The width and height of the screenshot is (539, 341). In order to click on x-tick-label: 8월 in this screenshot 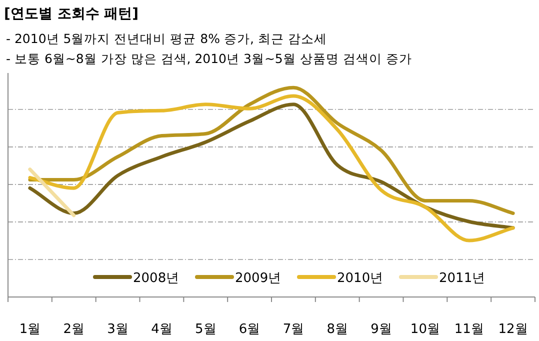, I will do `click(337, 329)`.